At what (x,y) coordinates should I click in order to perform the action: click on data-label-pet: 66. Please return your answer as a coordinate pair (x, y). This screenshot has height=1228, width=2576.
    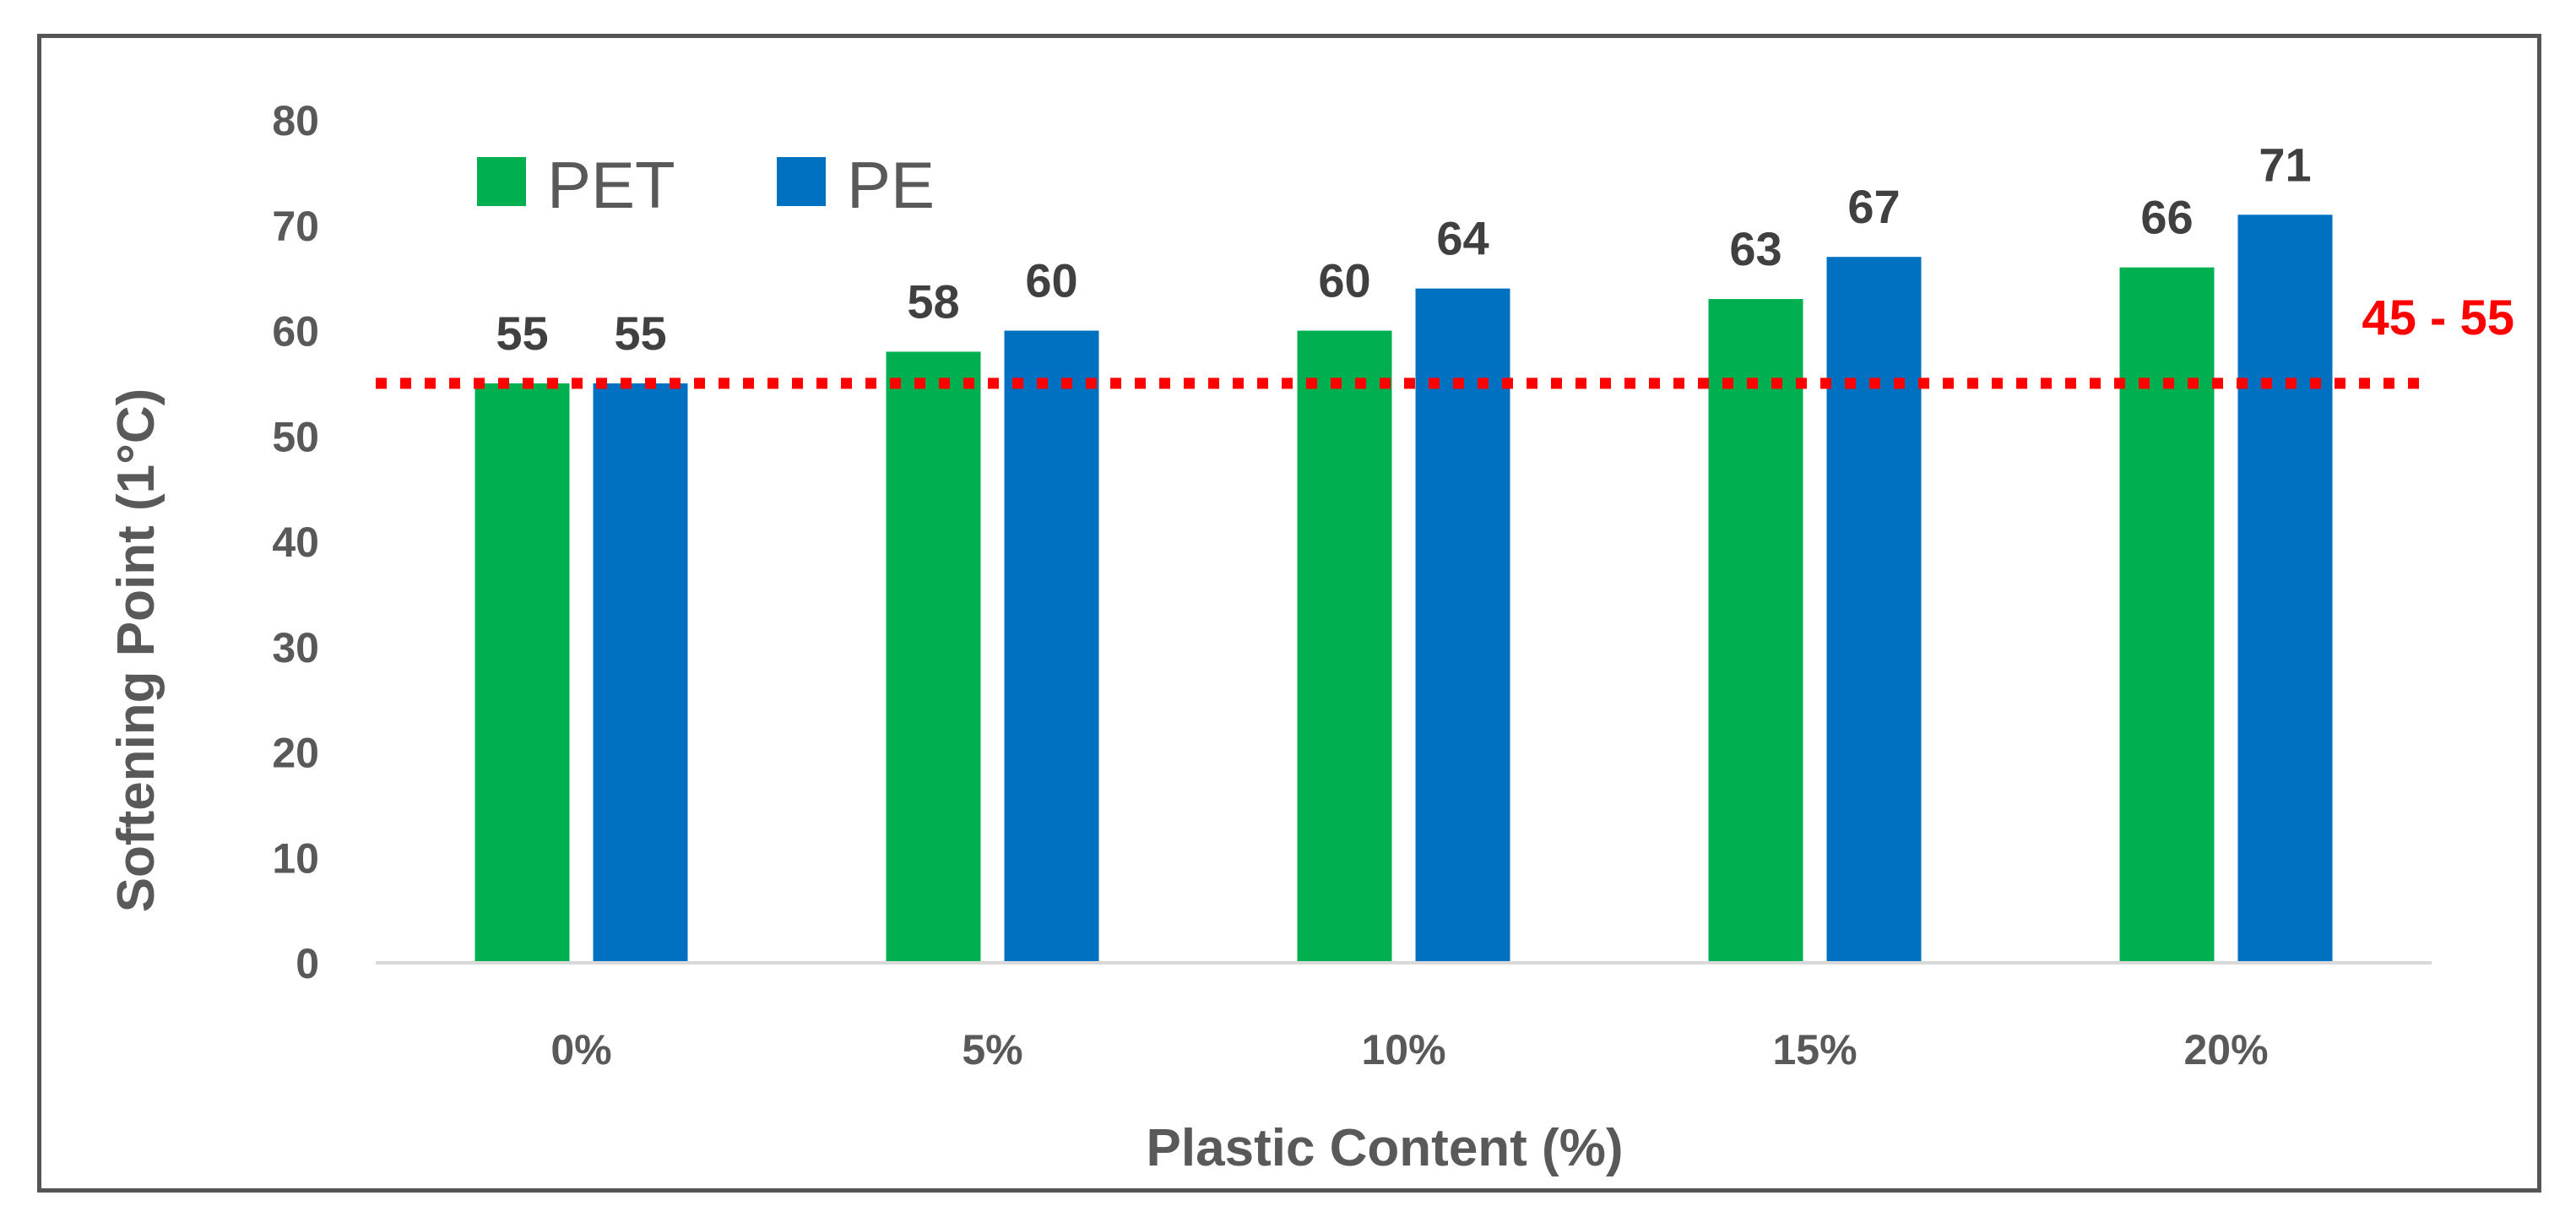
    Looking at the image, I should click on (2167, 218).